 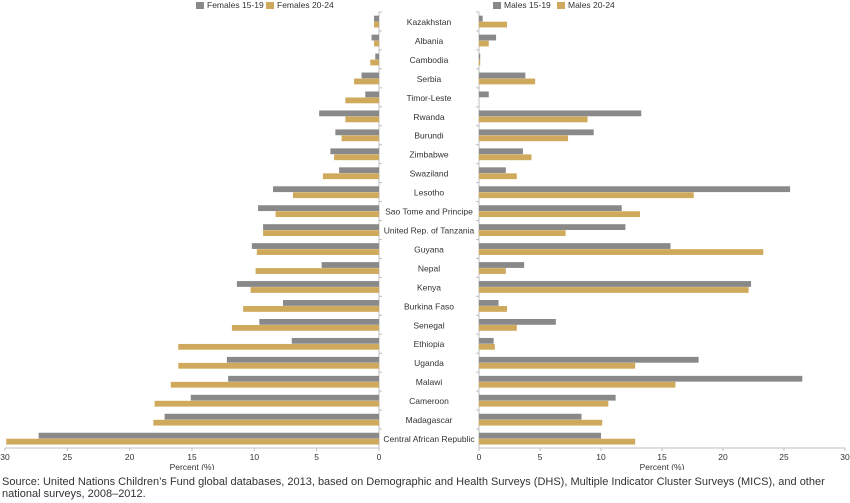 What do you see at coordinates (429, 22) in the screenshot?
I see `country-label: Kazakhstan` at bounding box center [429, 22].